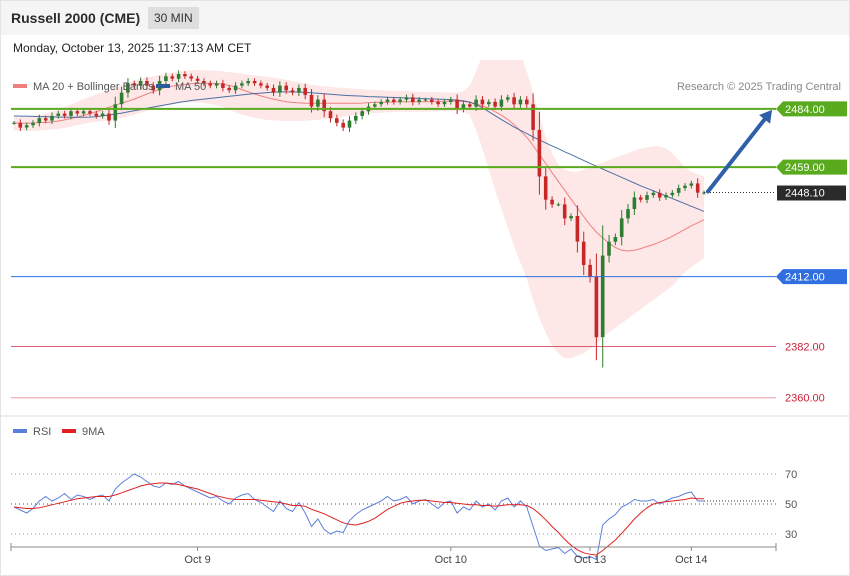 The height and width of the screenshot is (576, 850). I want to click on x-tick-label: Oct 9, so click(197, 560).